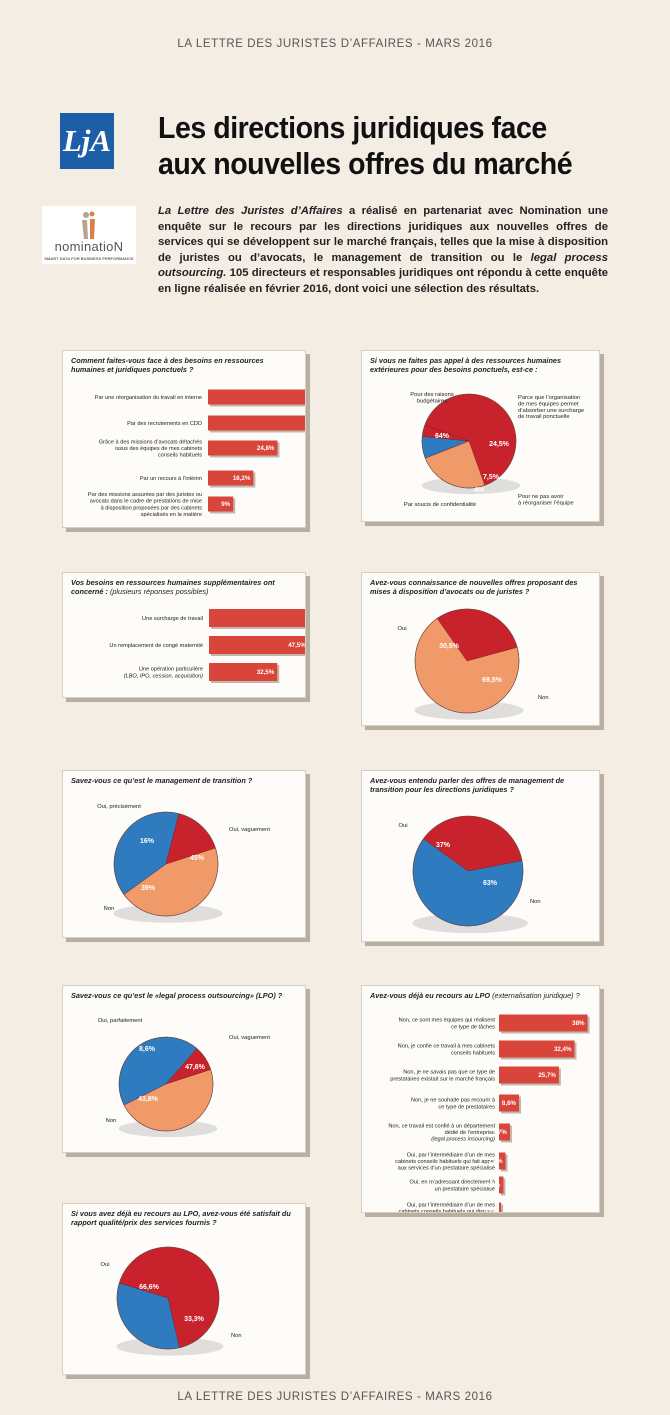  What do you see at coordinates (493, 1185) in the screenshot?
I see `bar-value-label: 1,9%` at bounding box center [493, 1185].